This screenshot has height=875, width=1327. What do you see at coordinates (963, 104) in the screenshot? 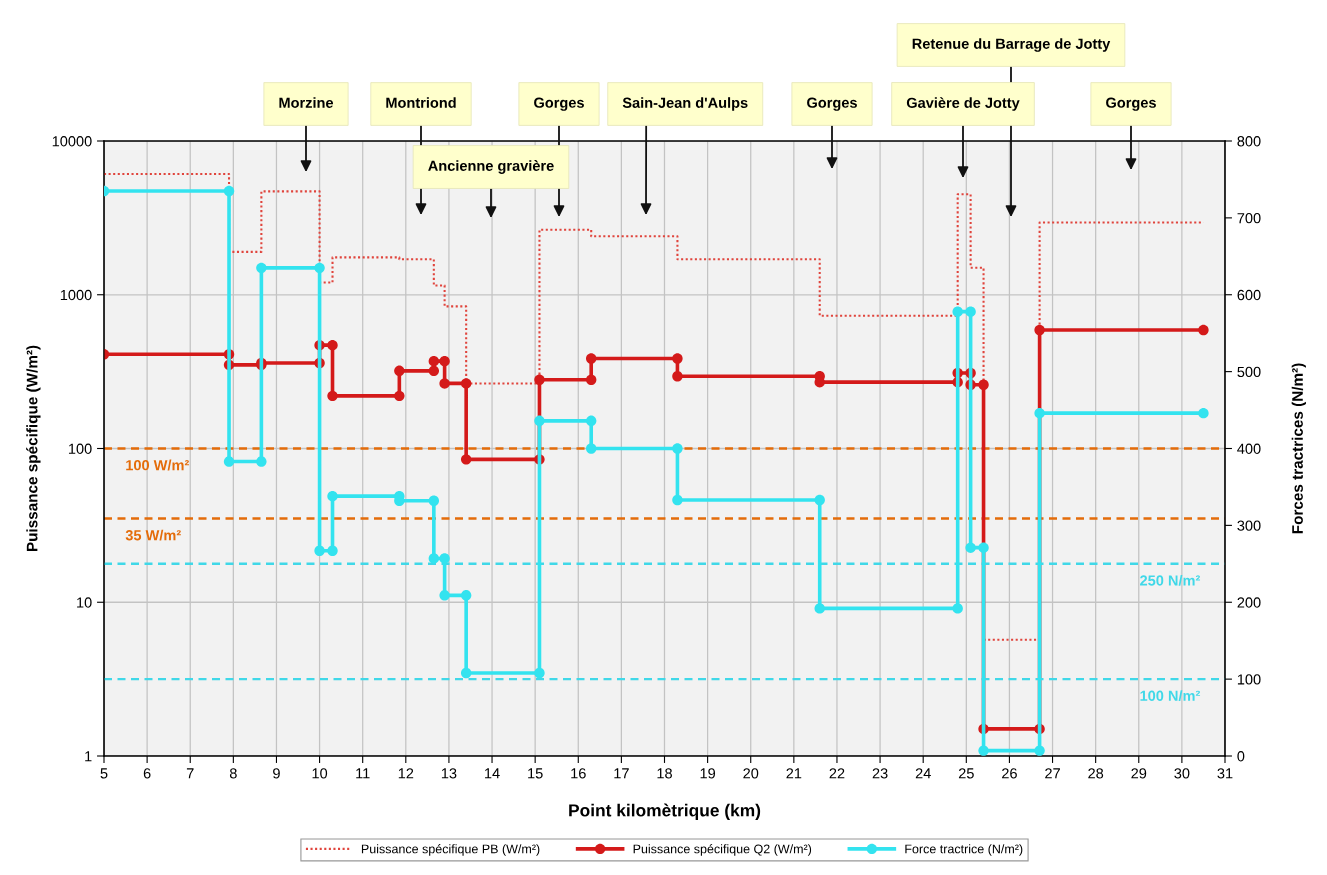
I see `text: Gavière de Jotty` at bounding box center [963, 104].